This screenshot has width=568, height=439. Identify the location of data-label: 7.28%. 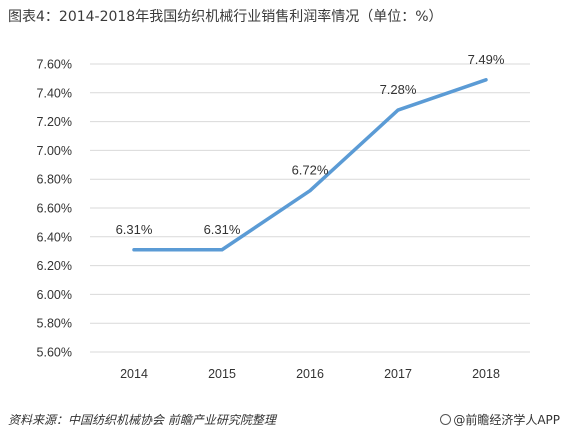
(398, 89).